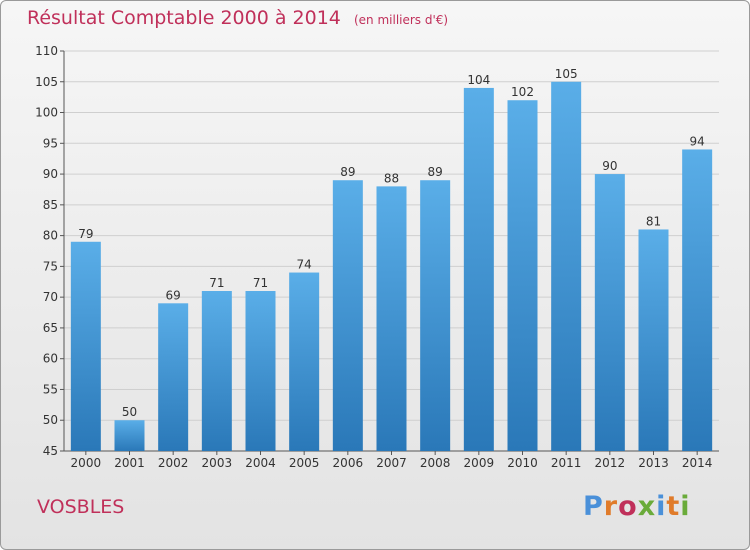 This screenshot has width=750, height=550. I want to click on data-label: 94, so click(697, 141).